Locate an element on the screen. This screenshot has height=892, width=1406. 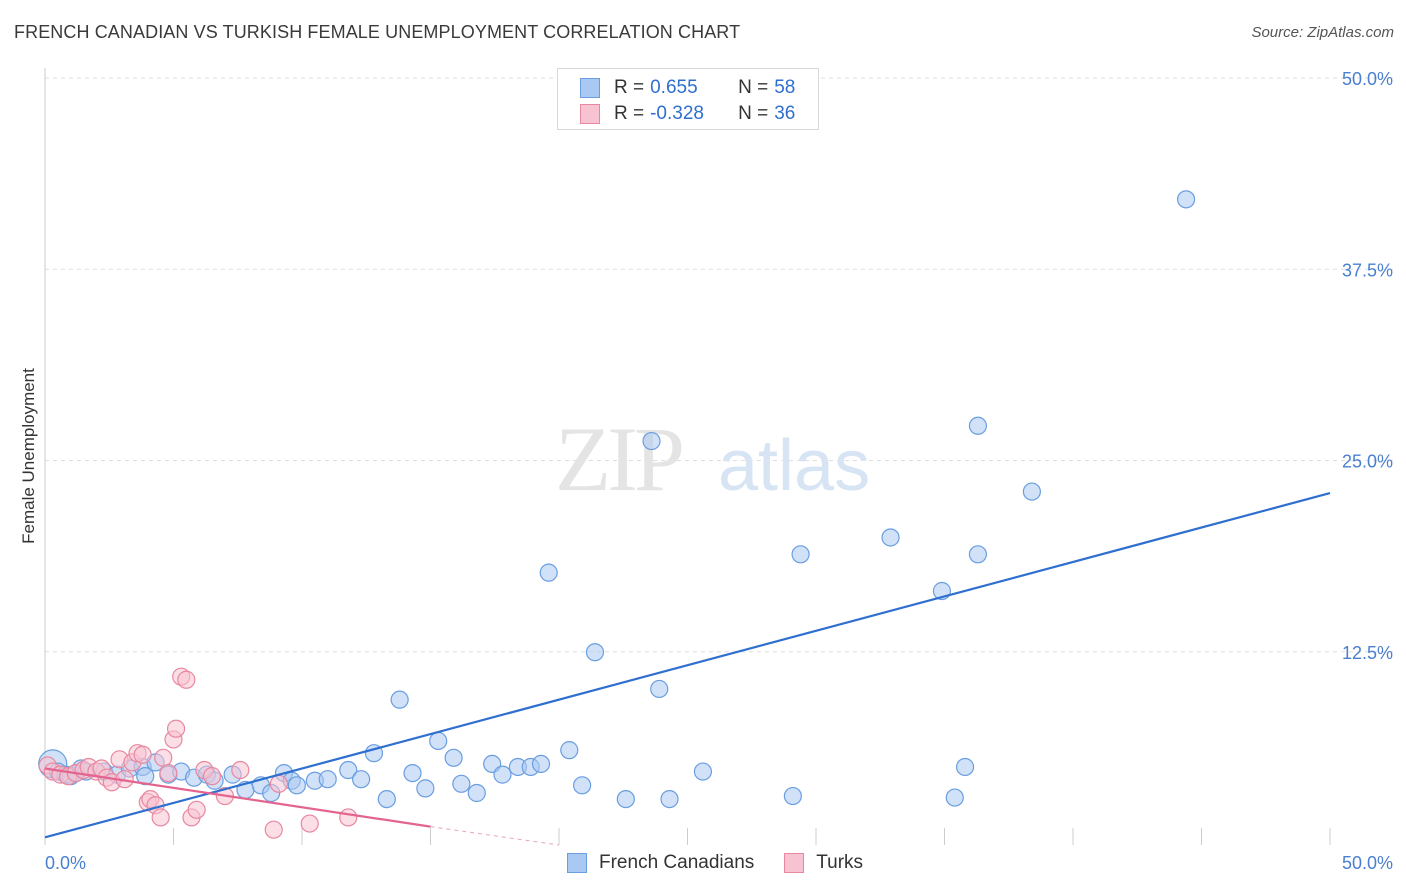
source-label: Source: ZipAtlas.com is located at coordinates (1322, 32).